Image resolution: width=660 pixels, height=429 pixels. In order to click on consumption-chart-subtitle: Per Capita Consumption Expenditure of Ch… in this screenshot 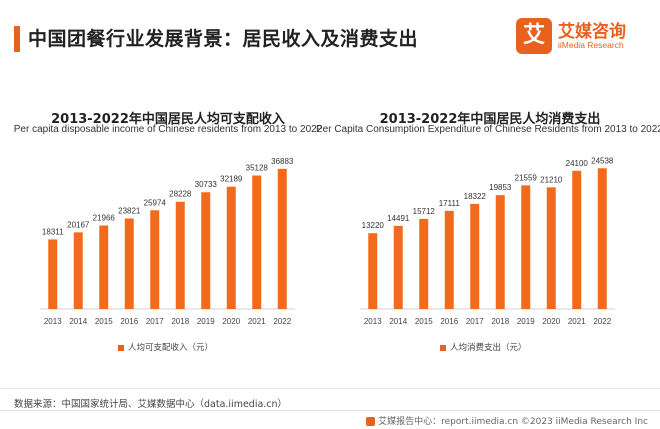, I will do `click(488, 129)`.